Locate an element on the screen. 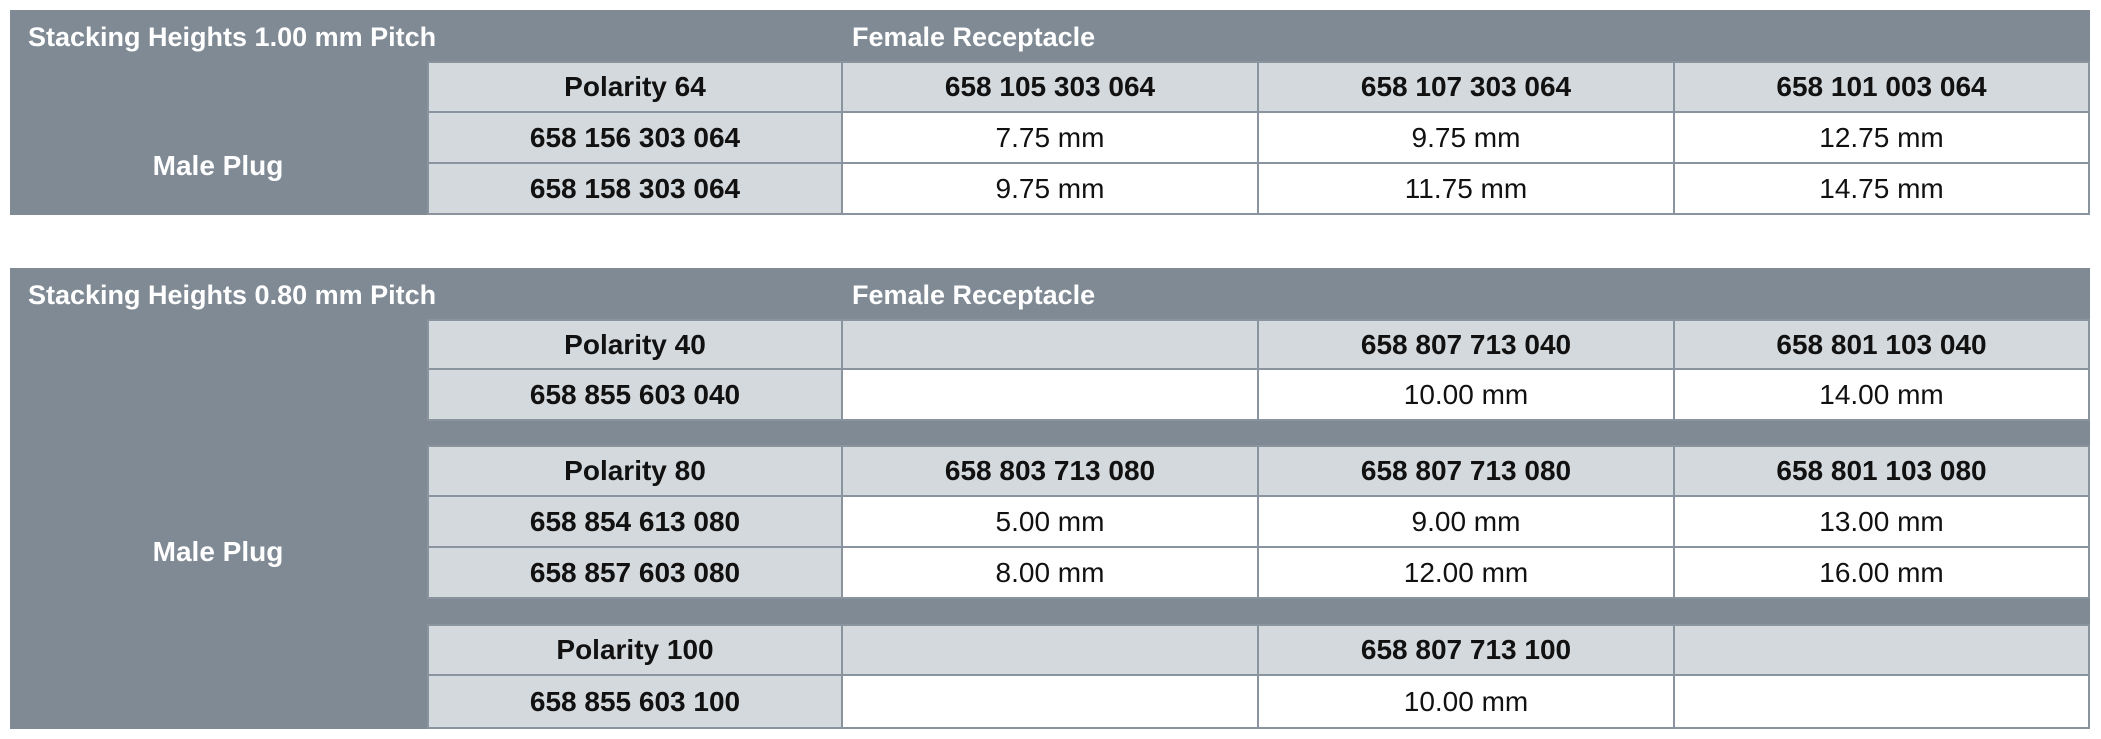 Image resolution: width=2101 pixels, height=739 pixels. receptacle-part-header: 658 801 103 080 is located at coordinates (1882, 471).